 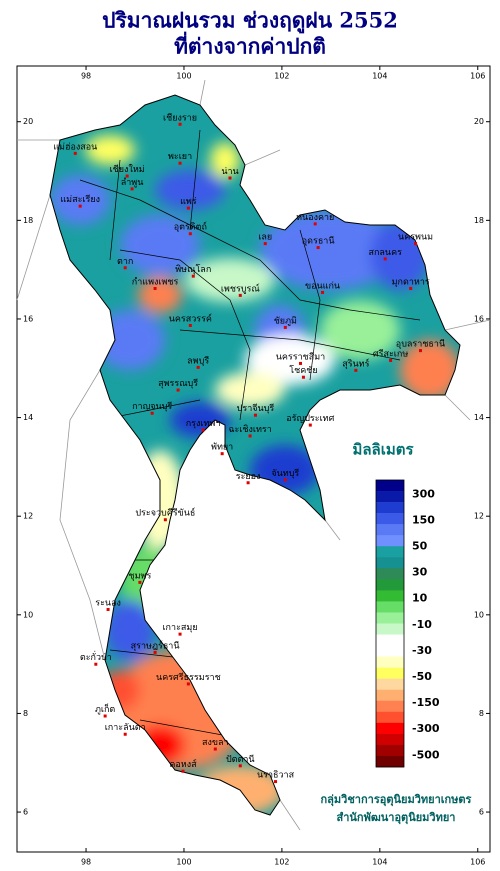 What do you see at coordinates (86, 862) in the screenshot?
I see `x-tick-label: 98` at bounding box center [86, 862].